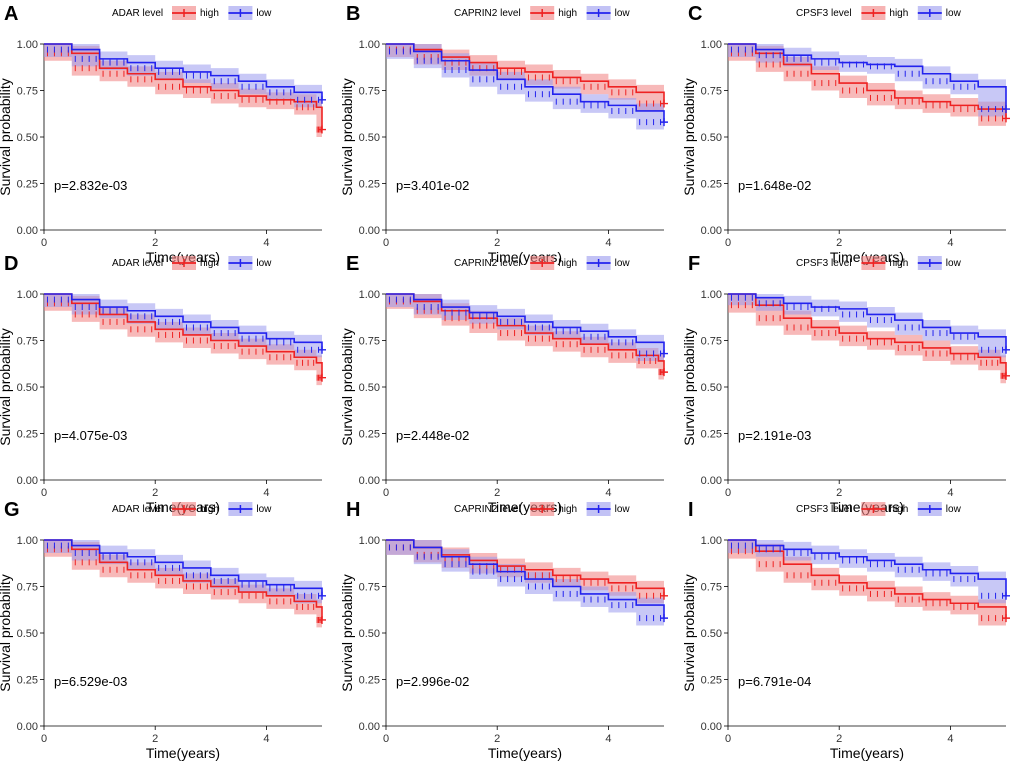 The height and width of the screenshot is (766, 1024). I want to click on x-axis-title: Time(years), so click(183, 753).